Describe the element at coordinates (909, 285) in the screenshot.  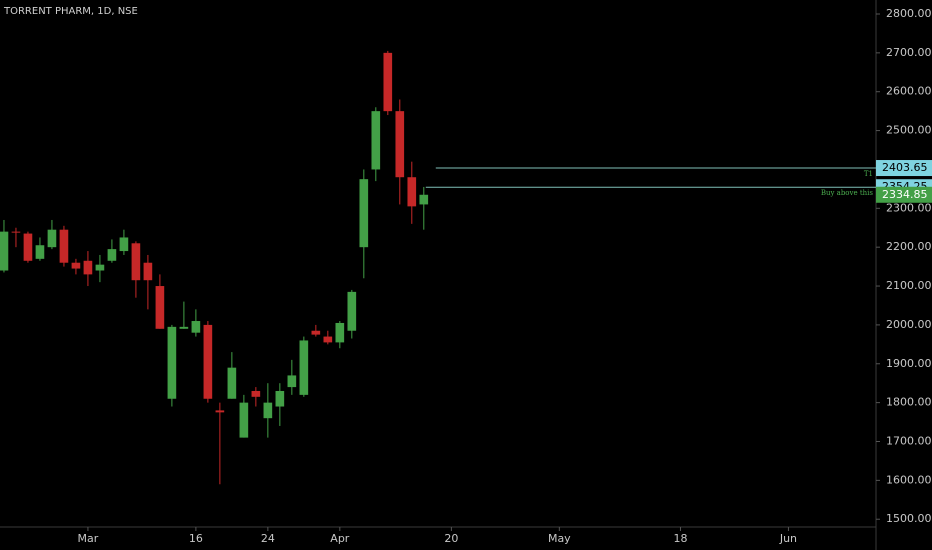
I see `y-tick-label: 2100.00` at that location.